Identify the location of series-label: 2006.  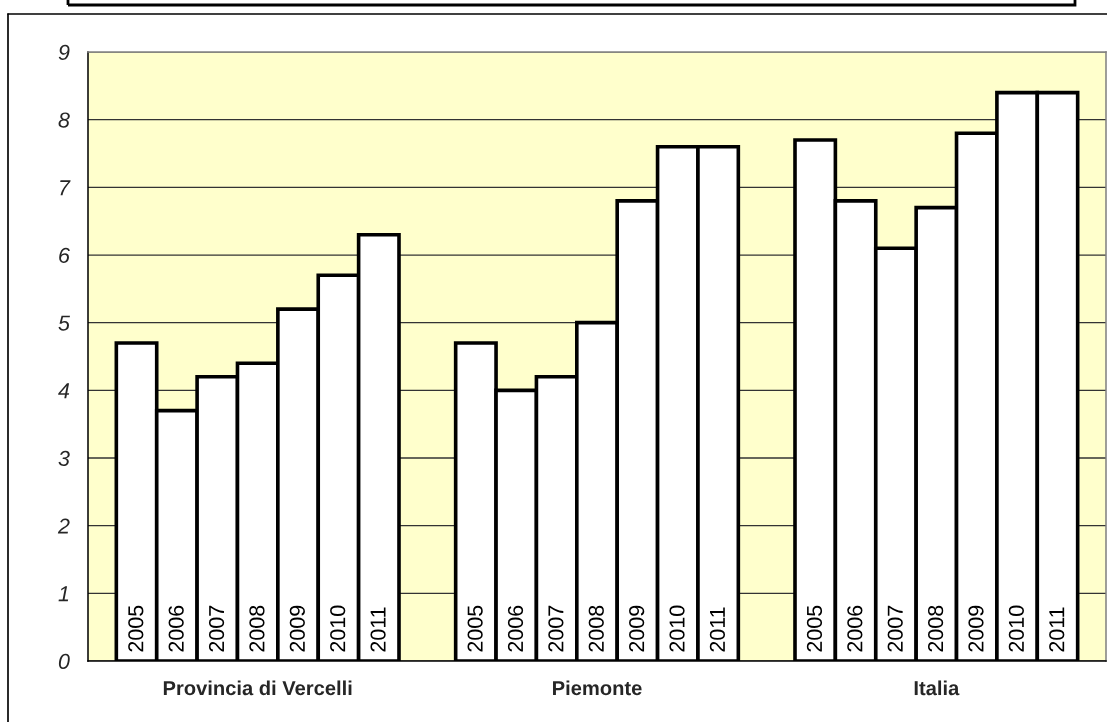
(176, 628).